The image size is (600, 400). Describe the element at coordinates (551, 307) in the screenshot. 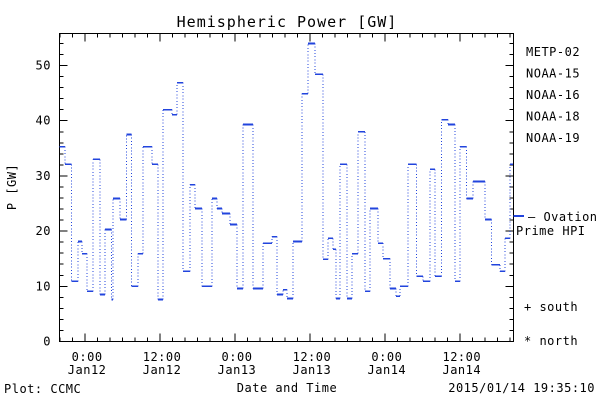

I see `south-marker-label: + south` at that location.